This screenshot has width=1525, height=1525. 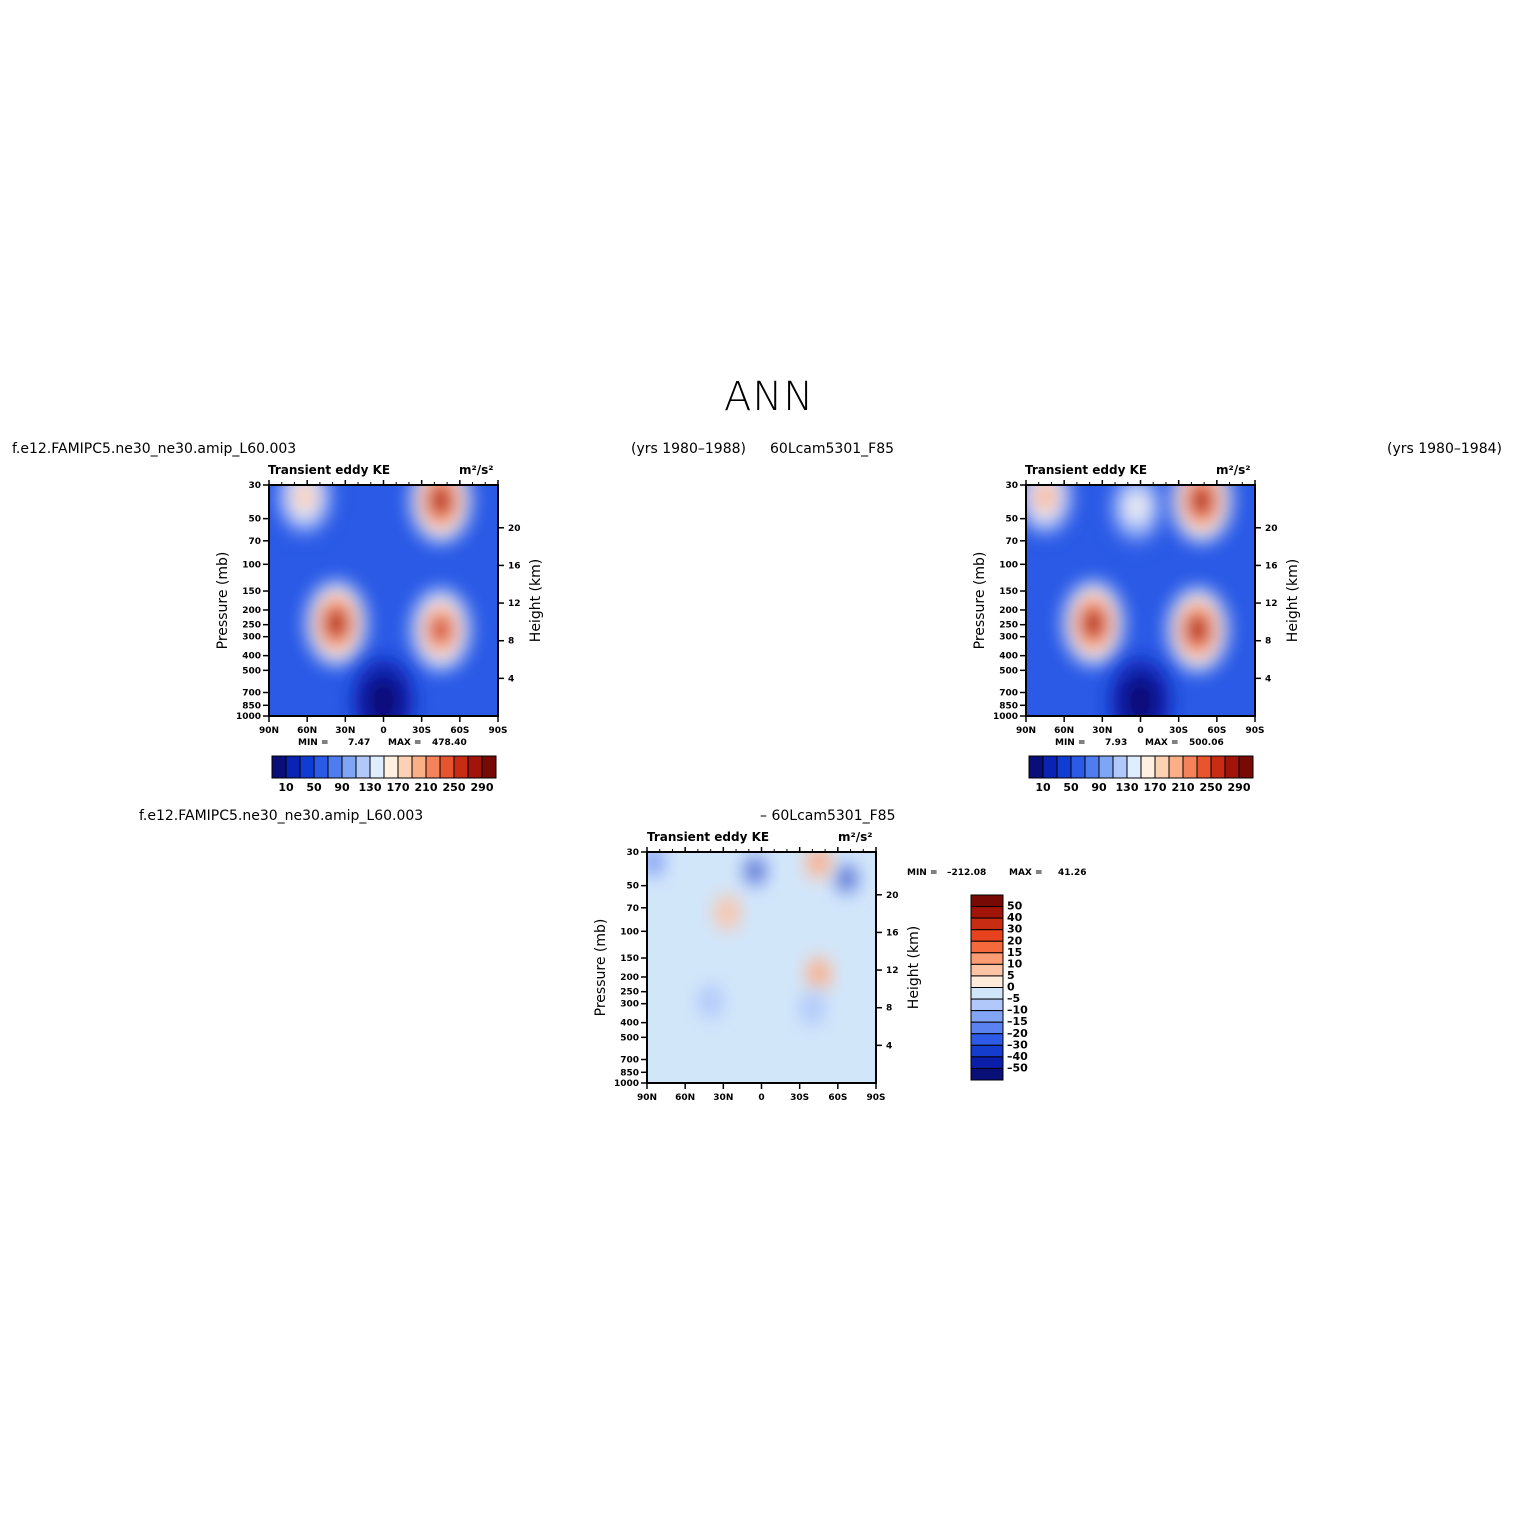 What do you see at coordinates (1015, 940) in the screenshot?
I see `colorbar-label: 20` at bounding box center [1015, 940].